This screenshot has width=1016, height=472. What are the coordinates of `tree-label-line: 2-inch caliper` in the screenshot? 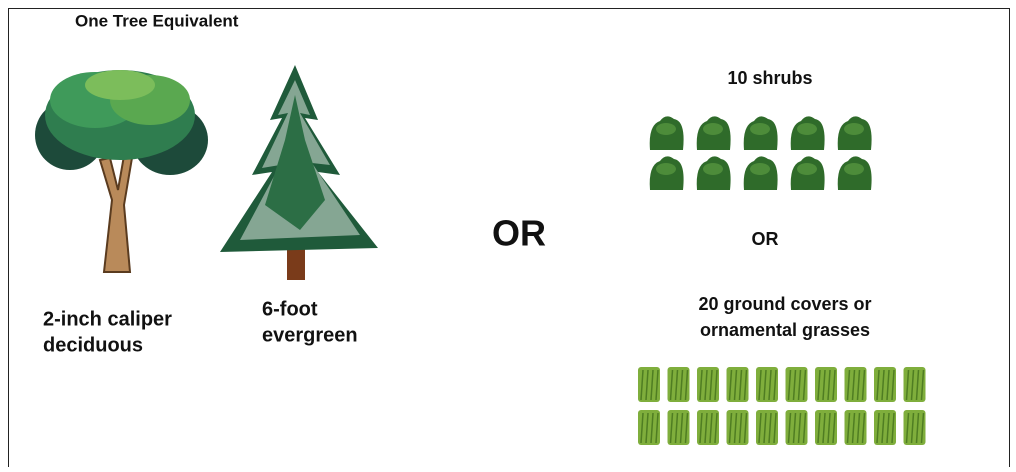 It's located at (107, 319).